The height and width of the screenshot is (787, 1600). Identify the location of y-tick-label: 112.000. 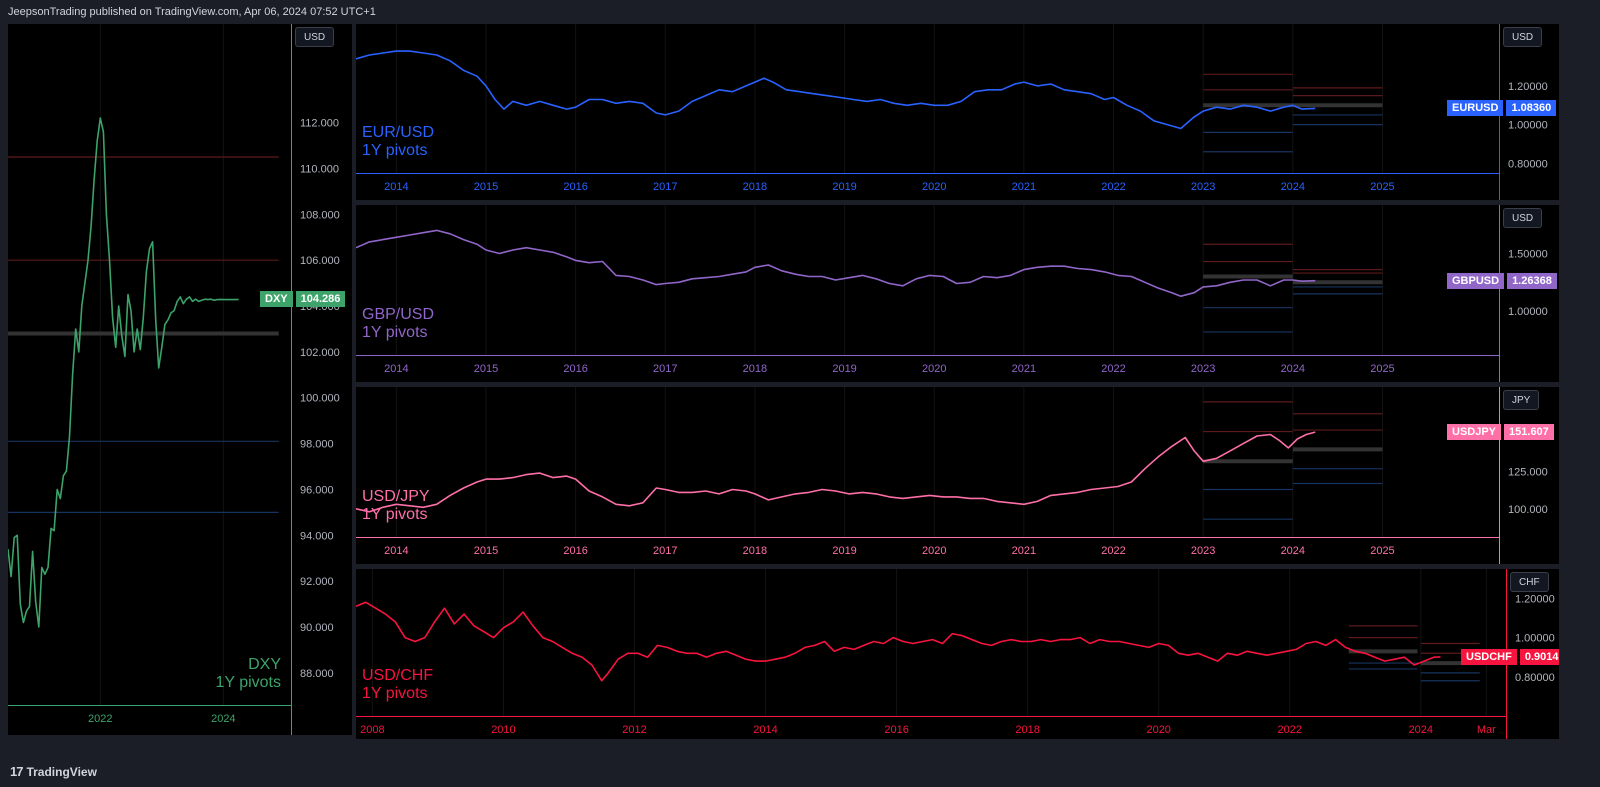
(319, 124).